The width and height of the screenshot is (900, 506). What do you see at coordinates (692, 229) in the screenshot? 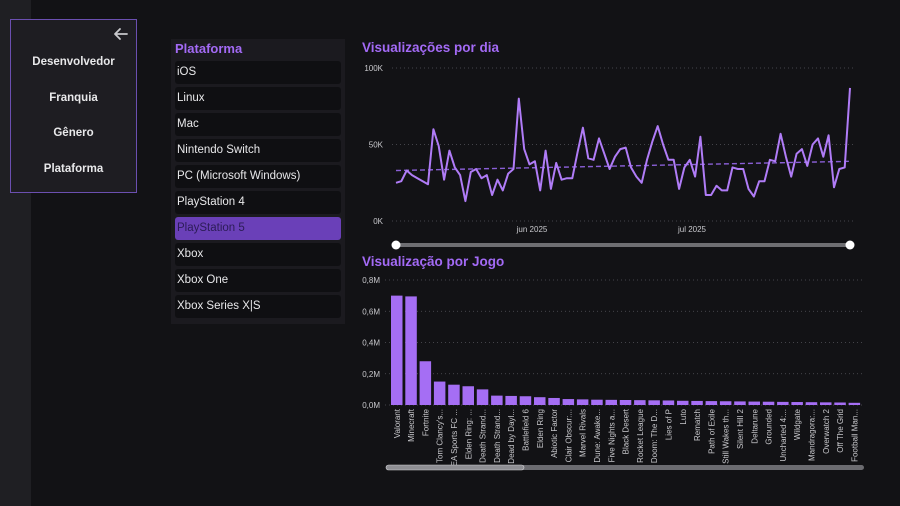
I see `x-tick-label: jul 2025` at bounding box center [692, 229].